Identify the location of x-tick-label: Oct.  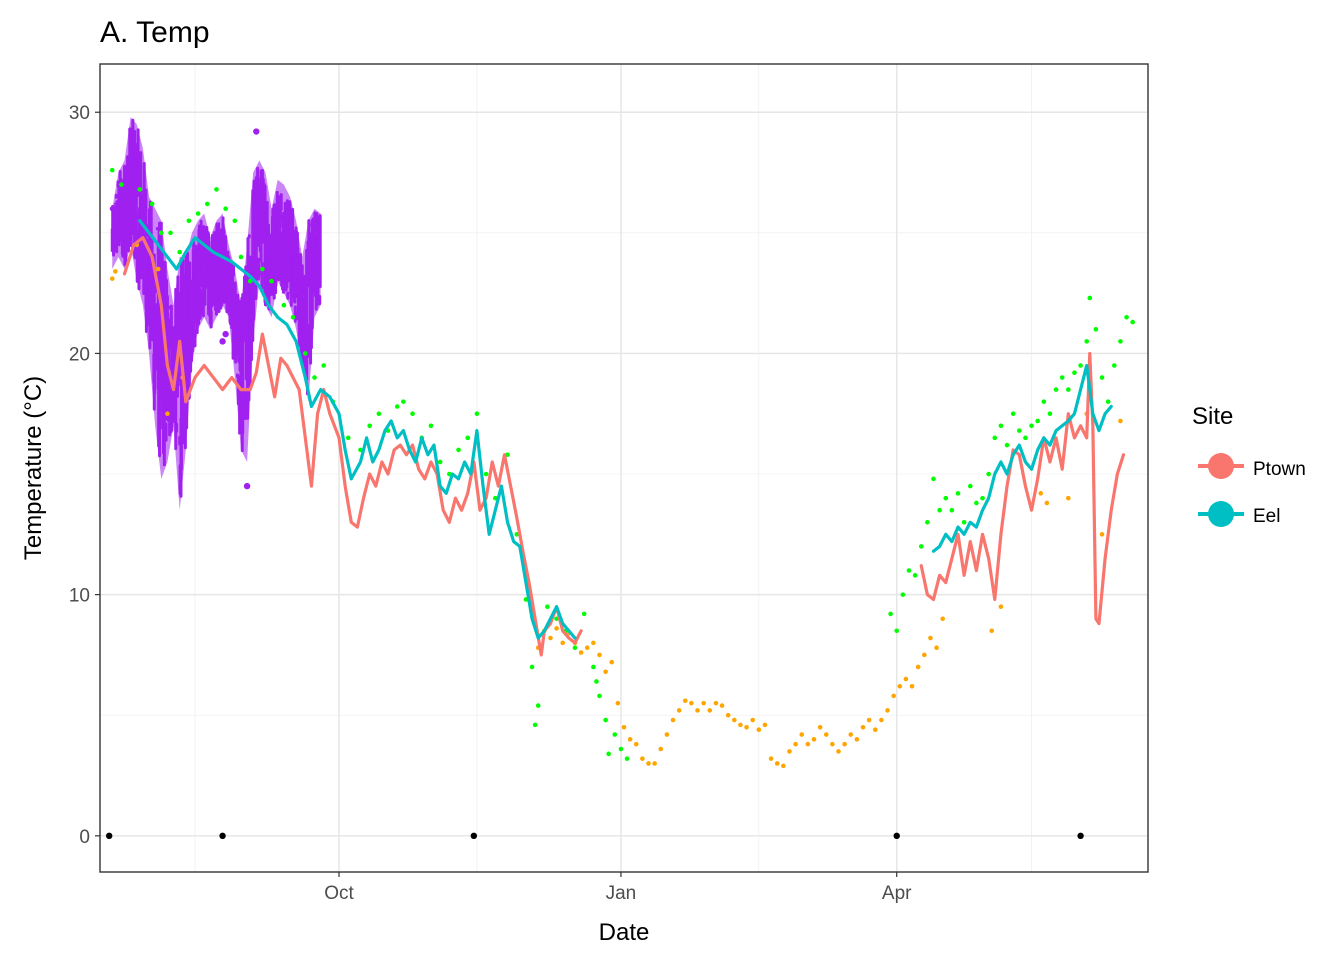
(339, 893).